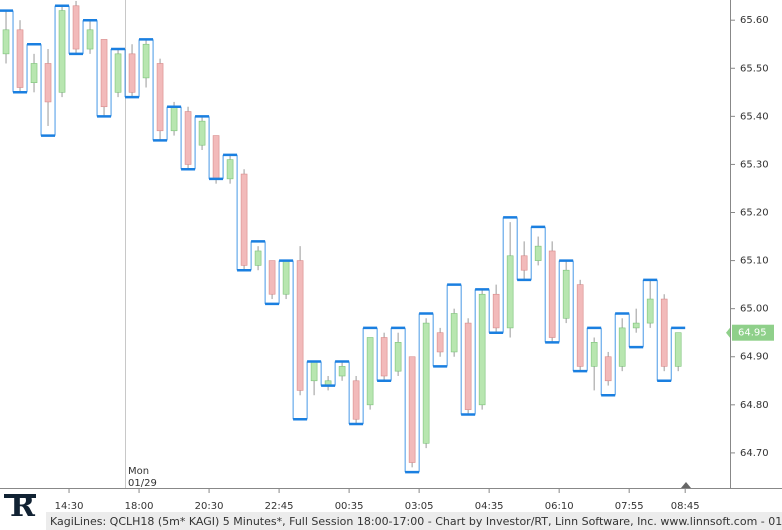 The height and width of the screenshot is (530, 782). What do you see at coordinates (754, 213) in the screenshot?
I see `y-tick-label: 65.20` at bounding box center [754, 213].